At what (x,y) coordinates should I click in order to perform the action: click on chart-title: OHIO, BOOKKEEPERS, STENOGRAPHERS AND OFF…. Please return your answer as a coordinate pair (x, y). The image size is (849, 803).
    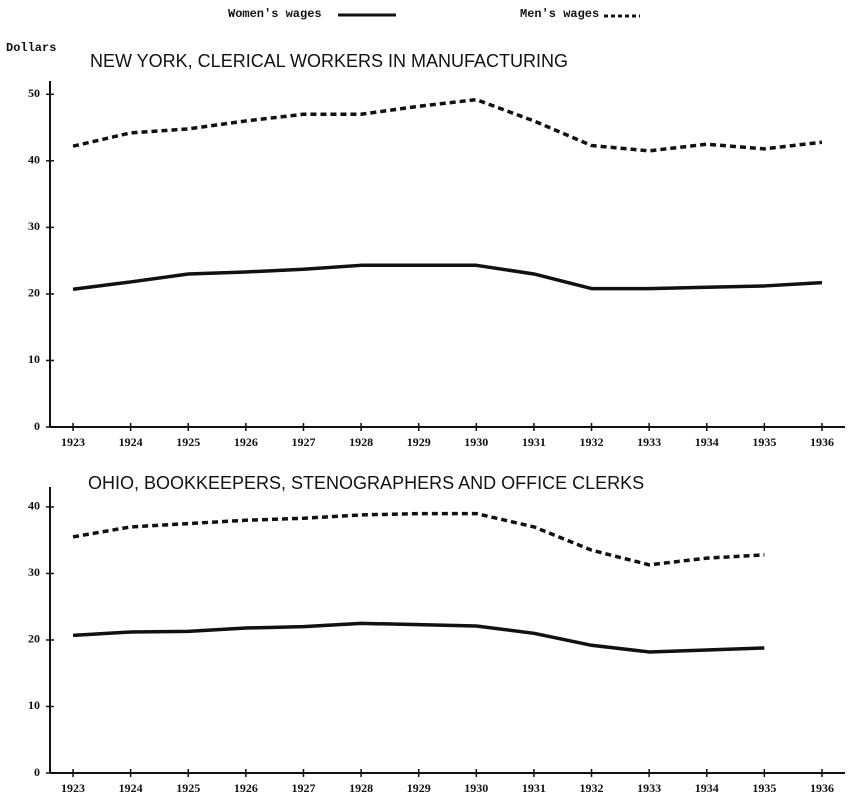
    Looking at the image, I should click on (366, 483).